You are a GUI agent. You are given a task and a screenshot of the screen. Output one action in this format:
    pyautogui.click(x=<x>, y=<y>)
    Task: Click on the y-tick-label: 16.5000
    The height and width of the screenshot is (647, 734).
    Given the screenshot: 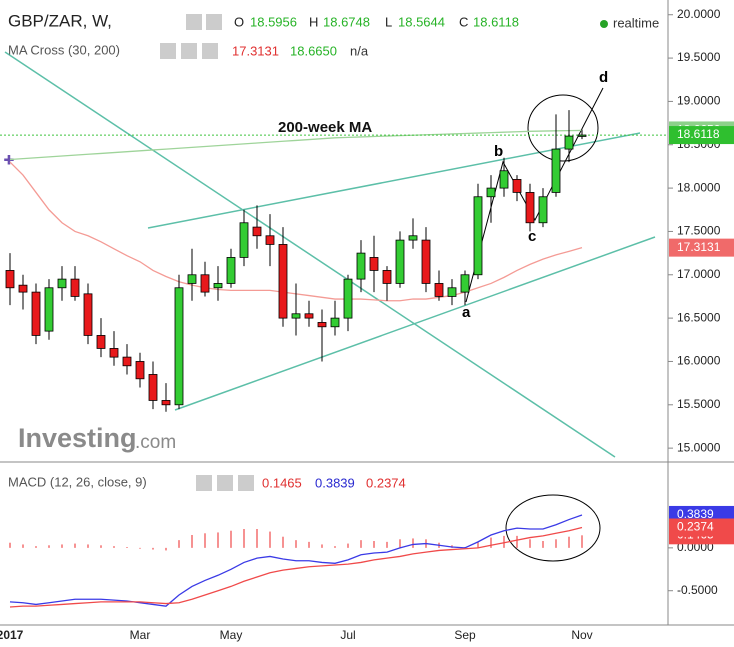 What is the action you would take?
    pyautogui.click(x=699, y=317)
    